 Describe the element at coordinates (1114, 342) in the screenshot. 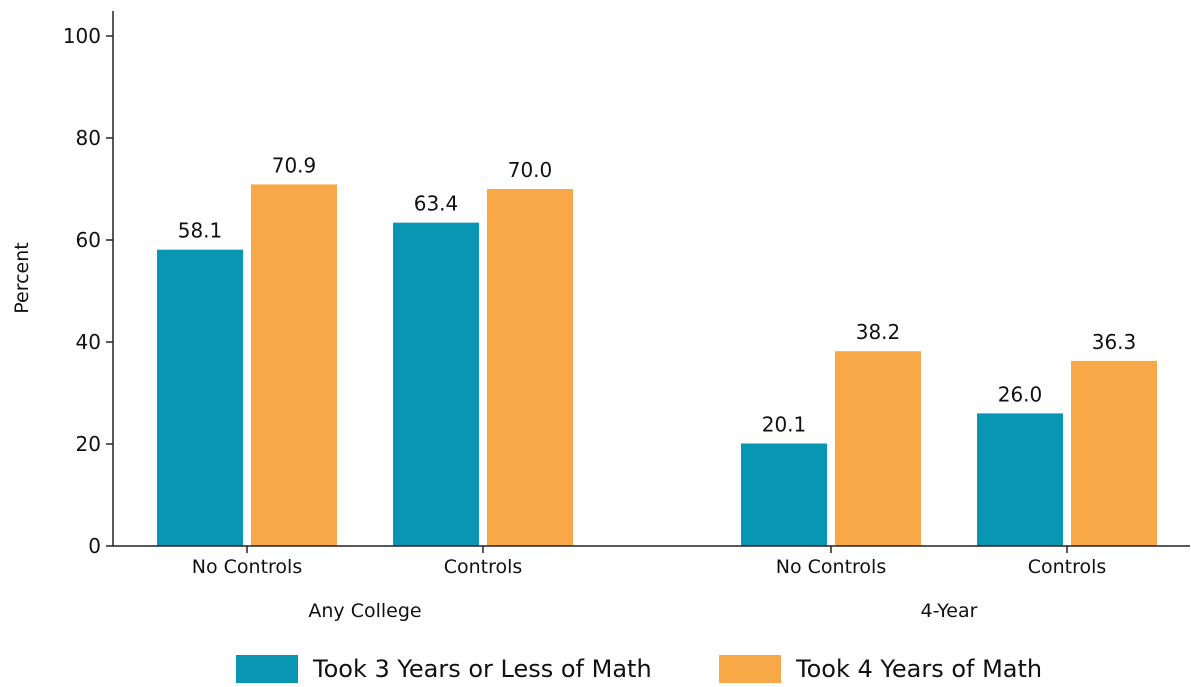

I see `bar-value-label: 36.3` at that location.